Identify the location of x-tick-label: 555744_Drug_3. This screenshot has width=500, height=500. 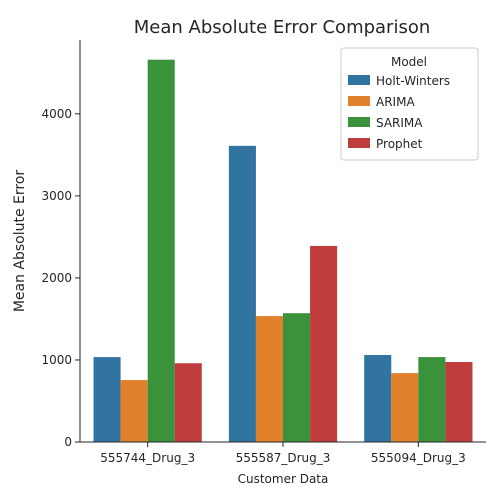
(147, 458).